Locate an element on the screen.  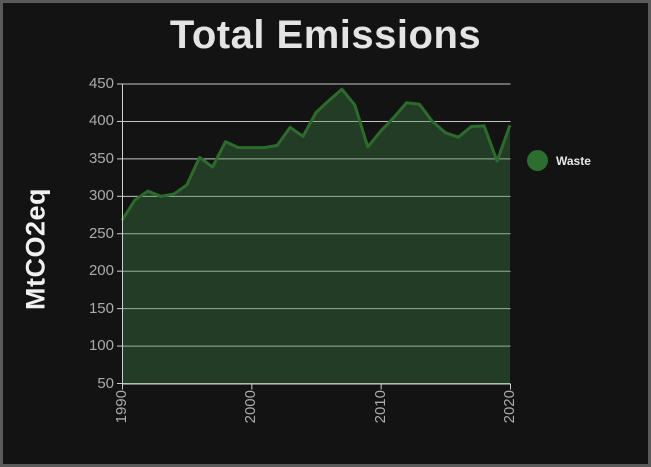
legend-marker-waste is located at coordinates (537, 160).